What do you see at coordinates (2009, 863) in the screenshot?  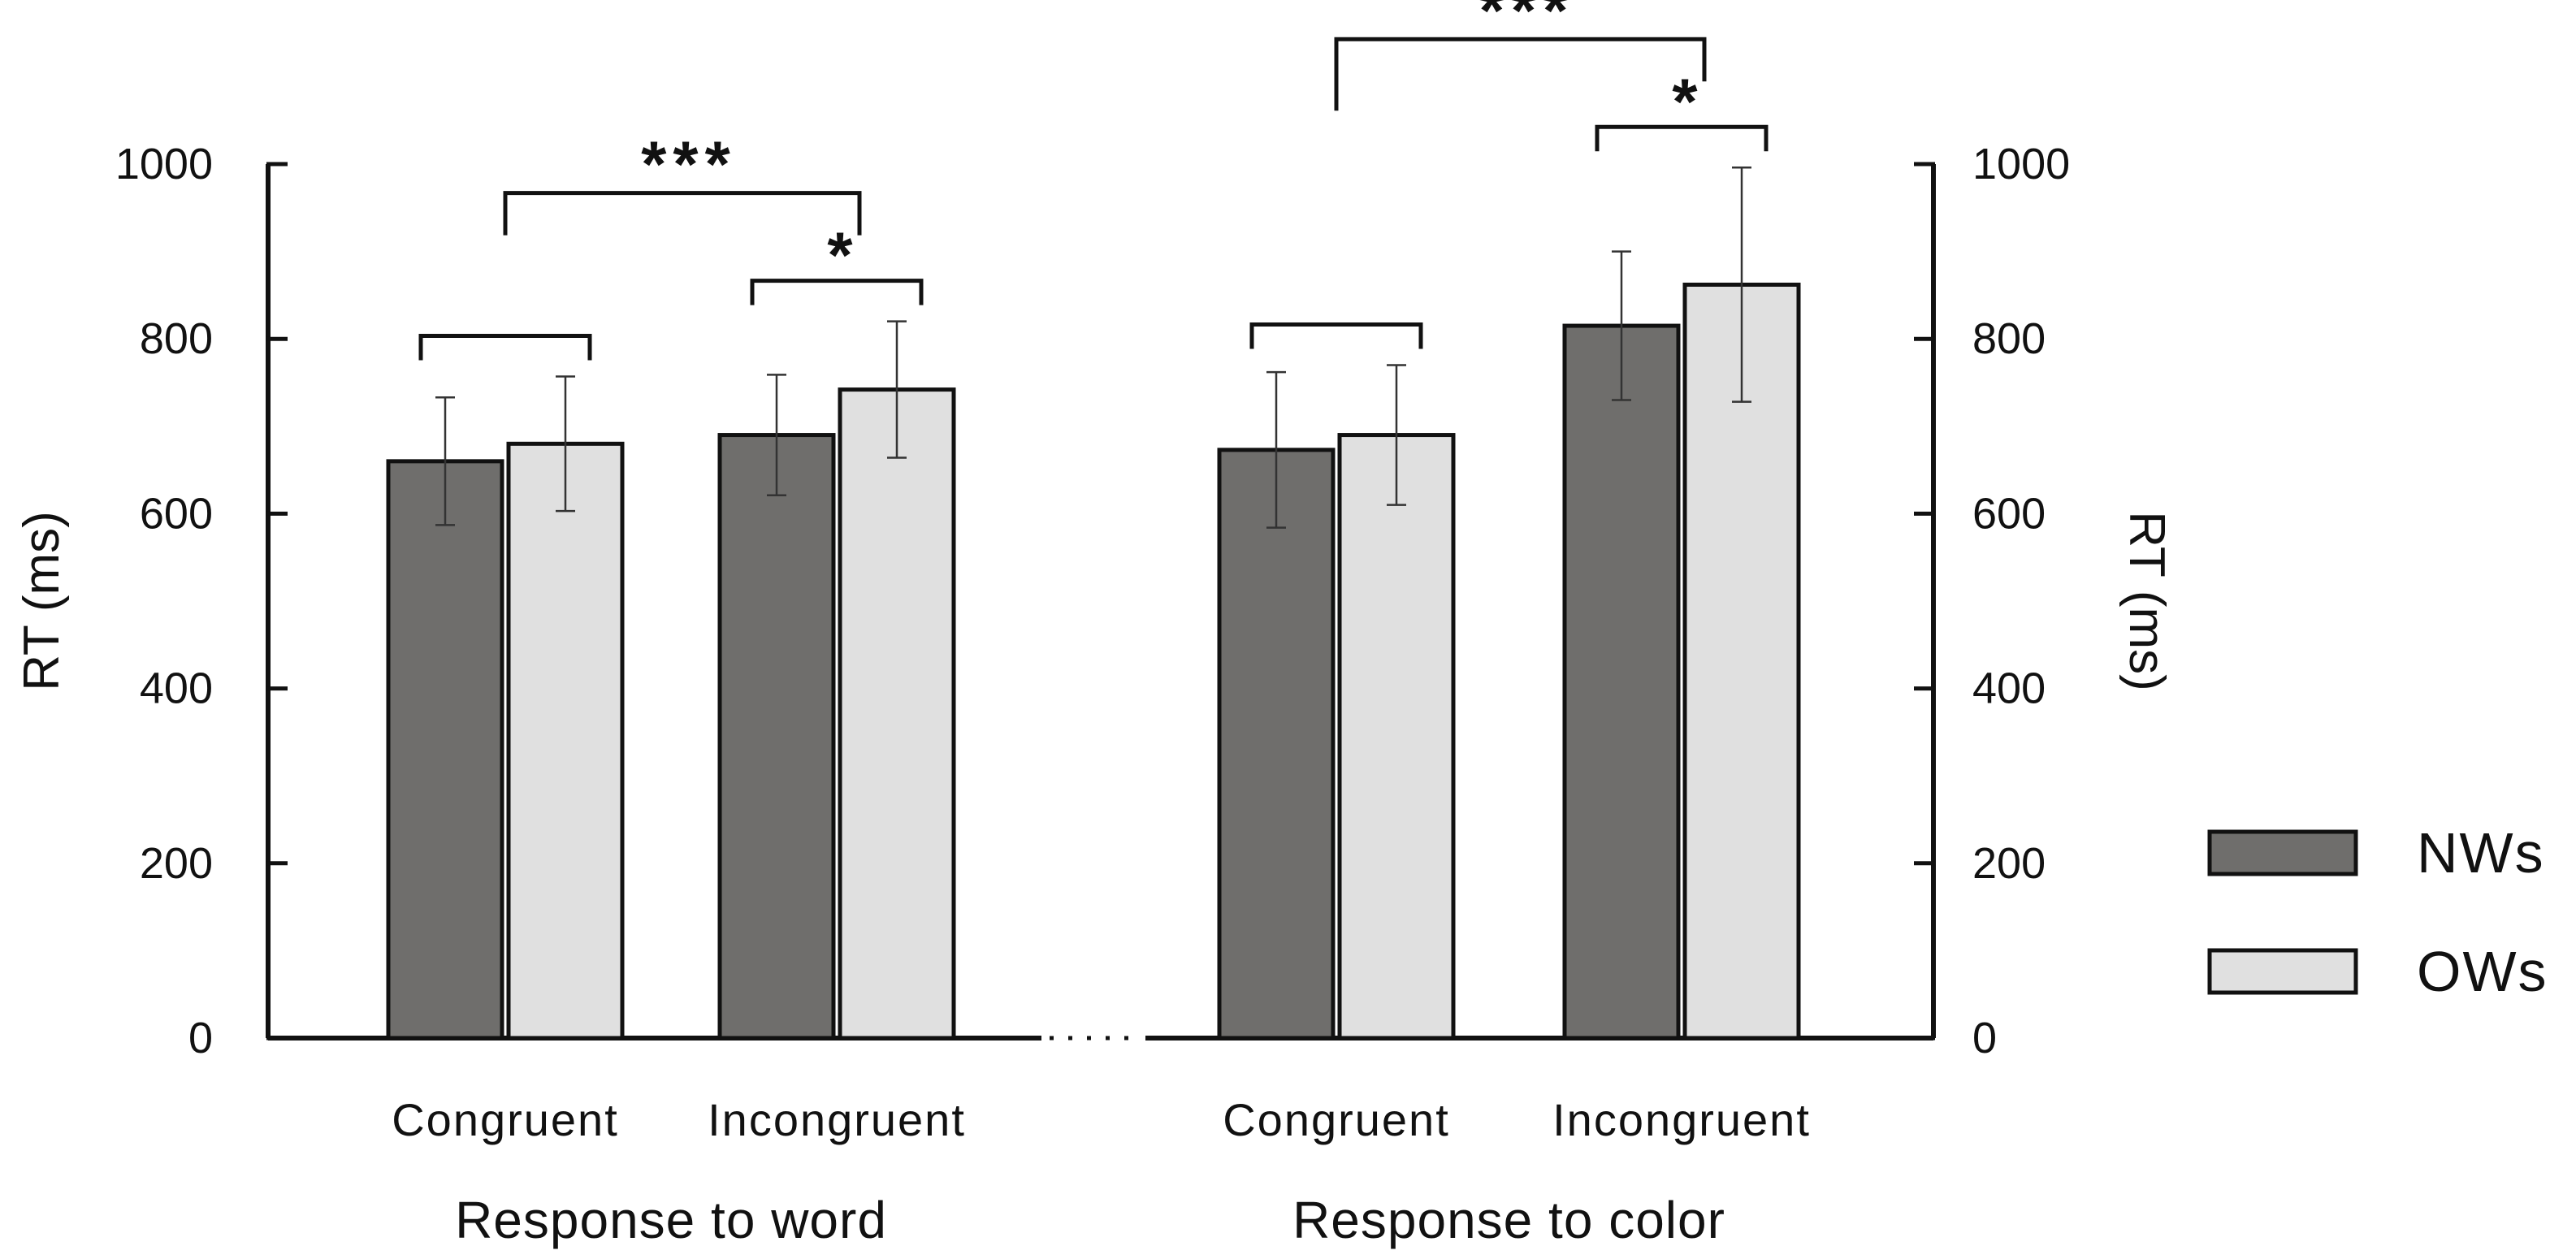 I see `right-tick-label: 200` at bounding box center [2009, 863].